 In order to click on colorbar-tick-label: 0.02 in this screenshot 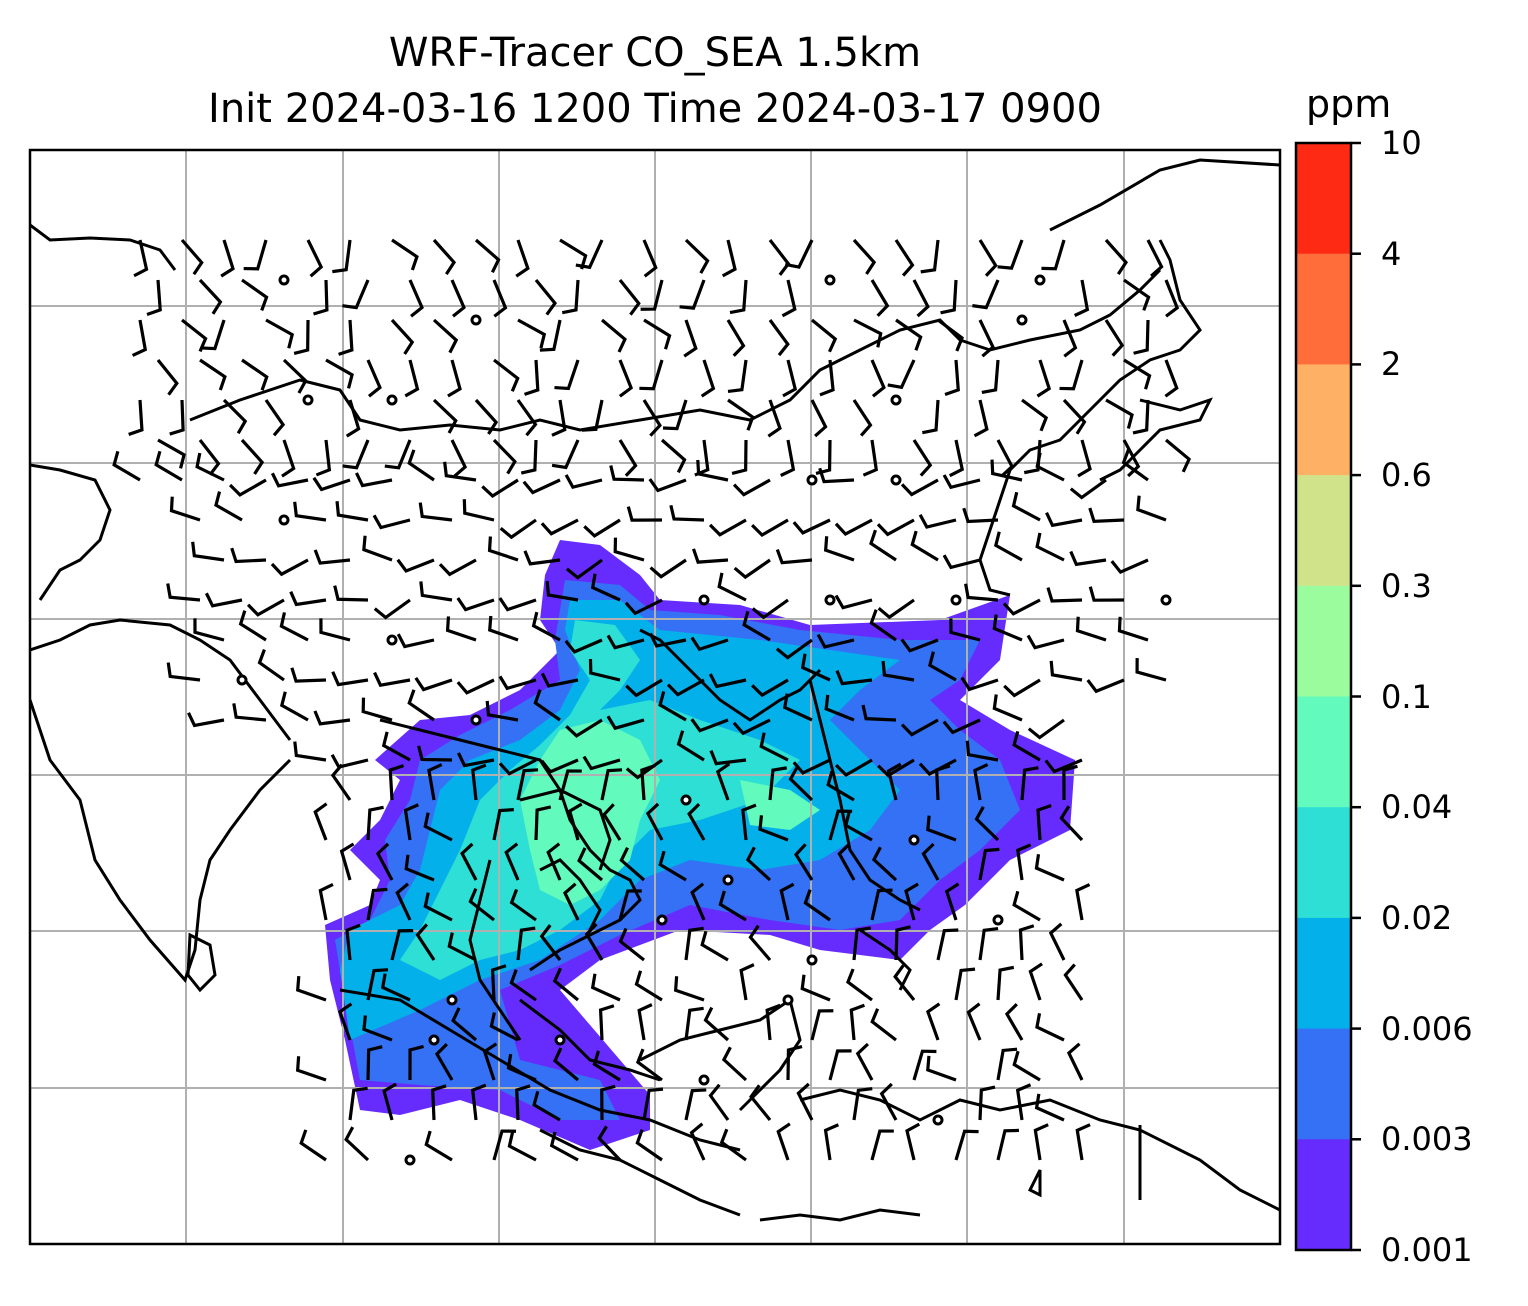, I will do `click(1417, 917)`.